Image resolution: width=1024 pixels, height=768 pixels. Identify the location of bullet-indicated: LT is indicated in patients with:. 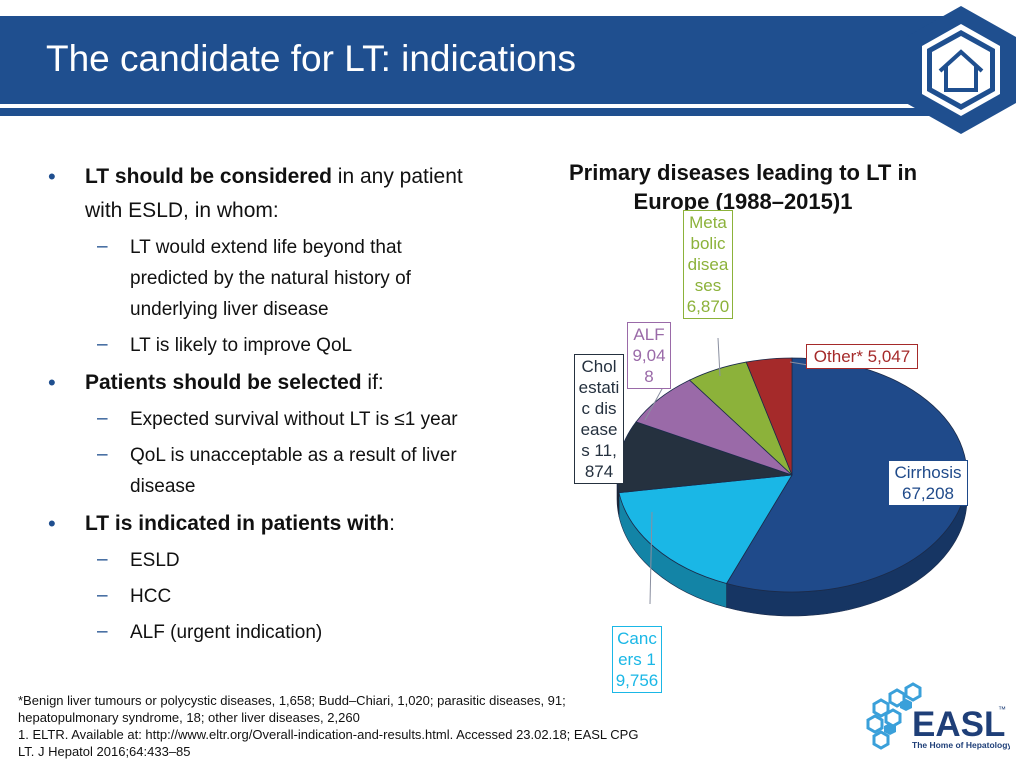
(263, 524).